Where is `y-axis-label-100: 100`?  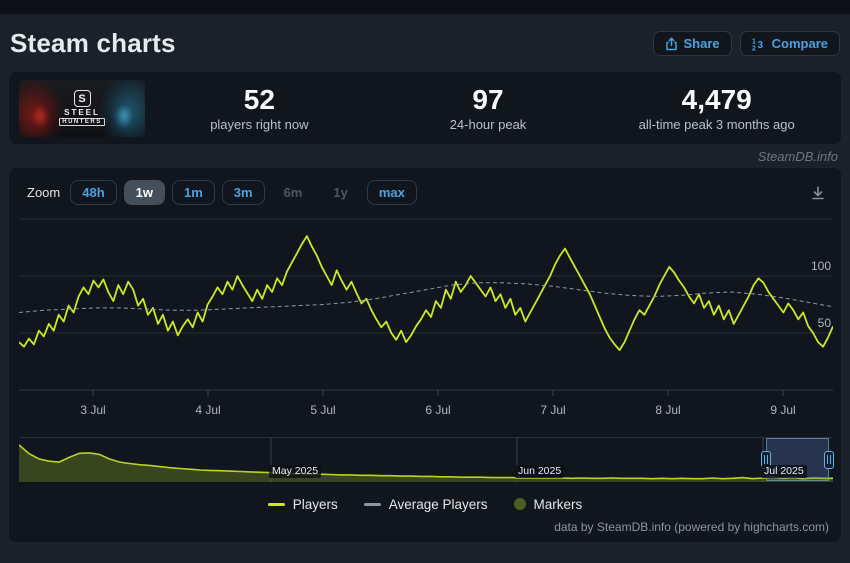 y-axis-label-100: 100 is located at coordinates (820, 266).